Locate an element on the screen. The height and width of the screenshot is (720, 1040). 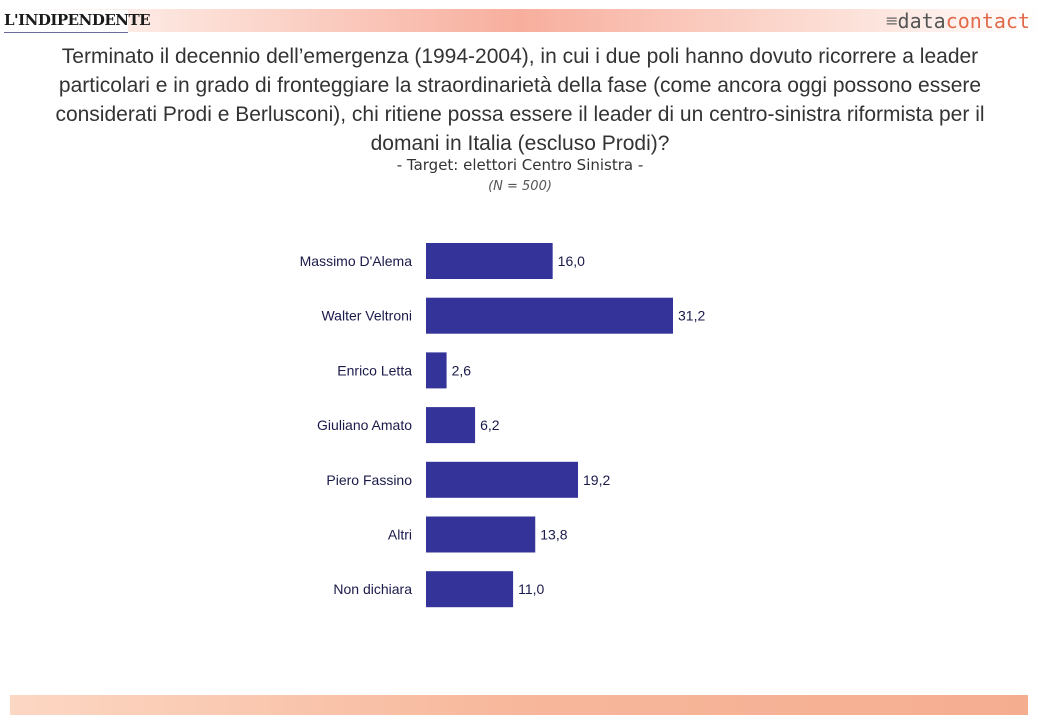
value-label: 16,0 is located at coordinates (571, 261).